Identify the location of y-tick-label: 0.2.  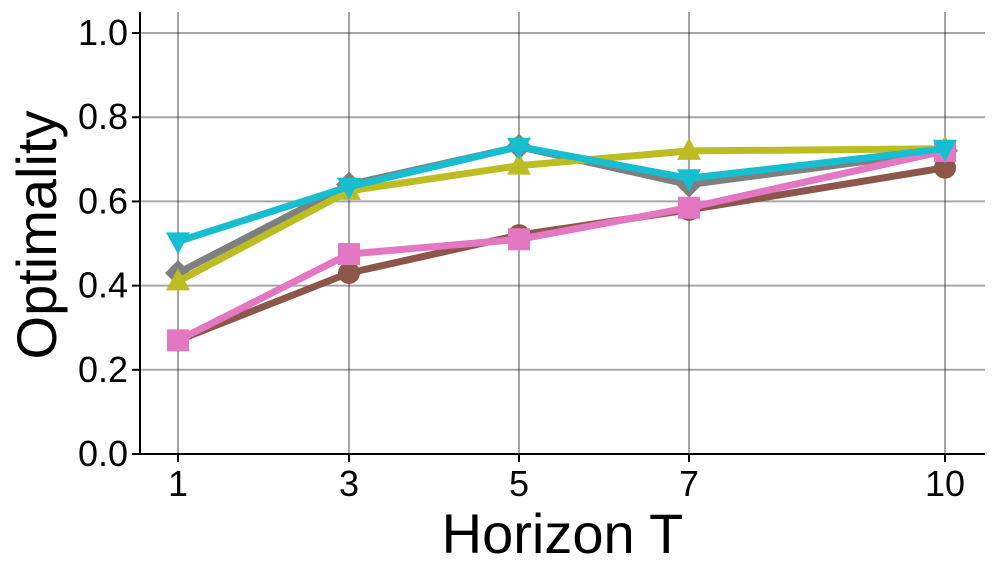
(103, 369).